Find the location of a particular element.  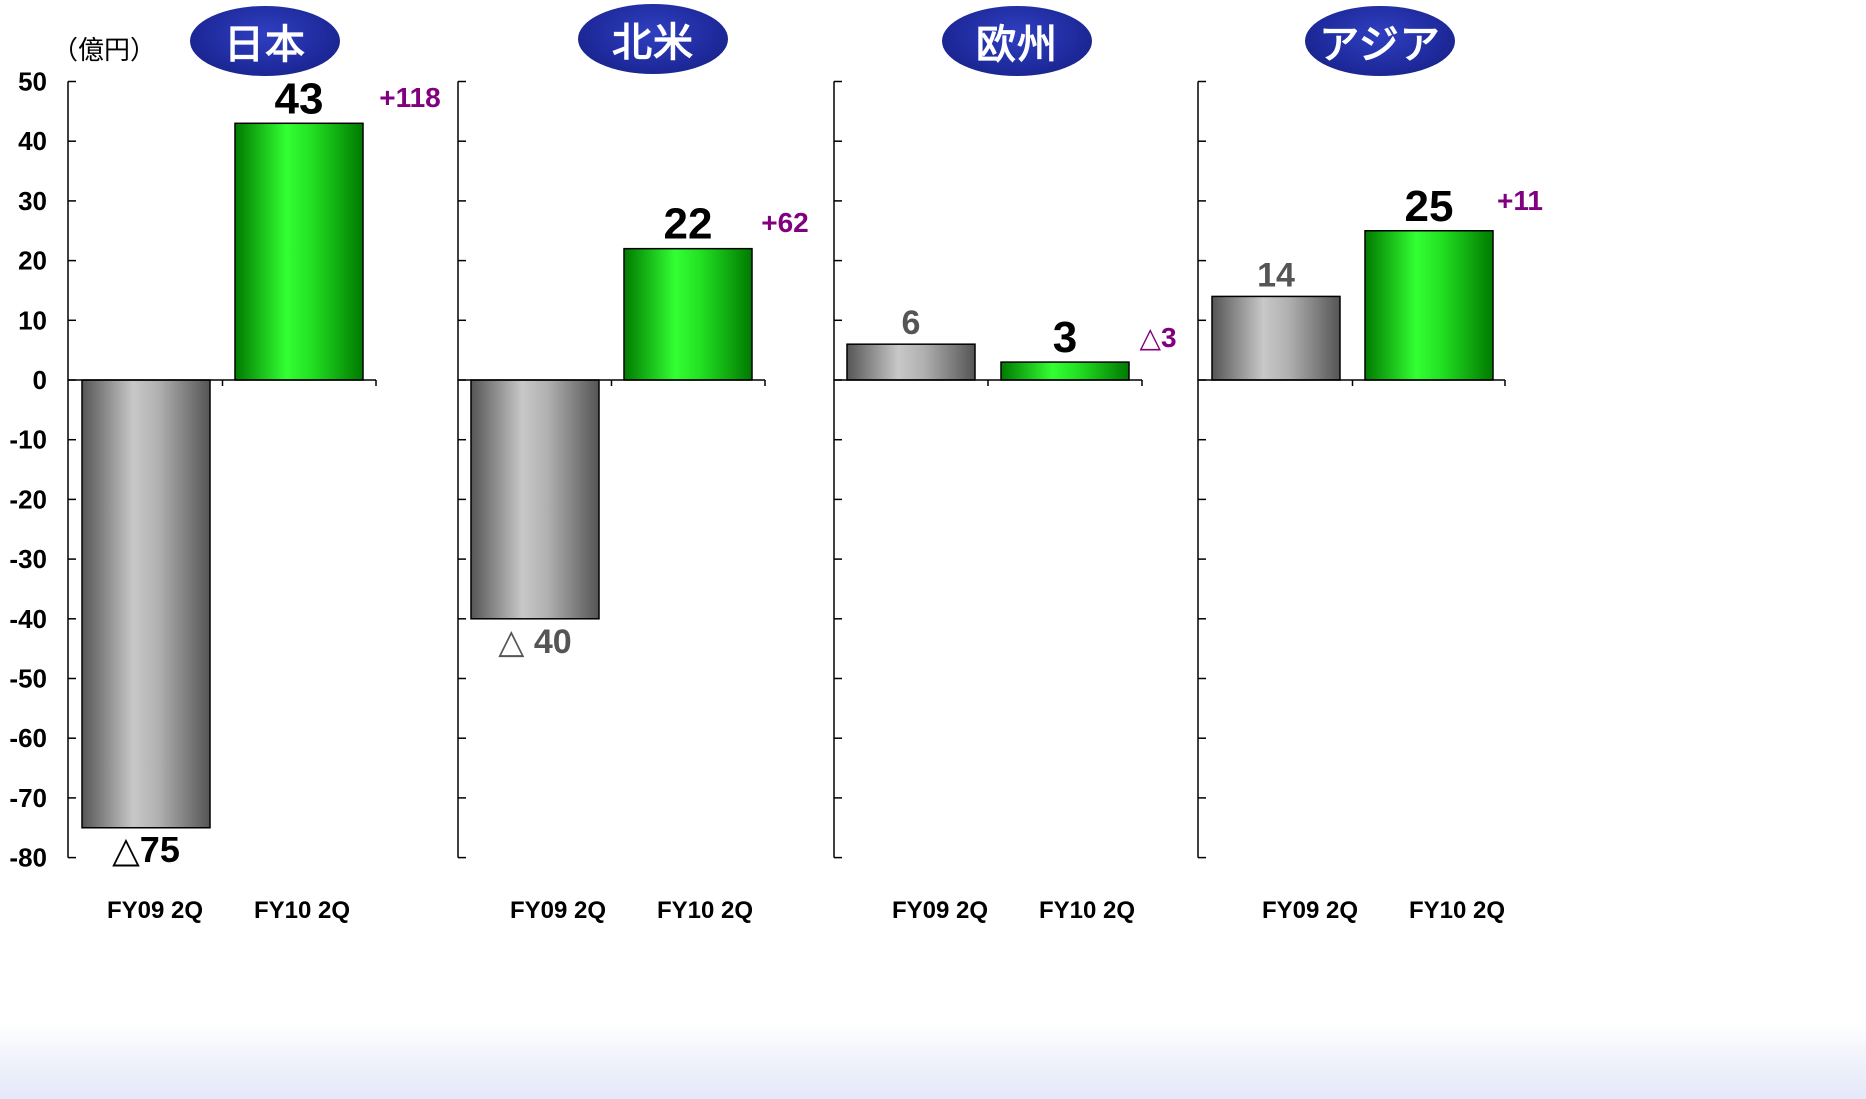

region-badge-asia: アジア is located at coordinates (1380, 41).